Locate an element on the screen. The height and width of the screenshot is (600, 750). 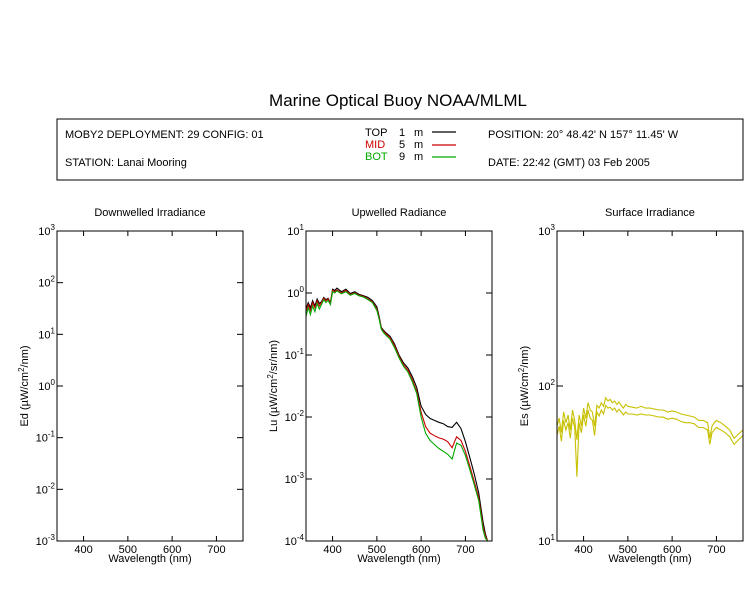
y-tick-label: 10⁻⁴ is located at coordinates (295, 540).